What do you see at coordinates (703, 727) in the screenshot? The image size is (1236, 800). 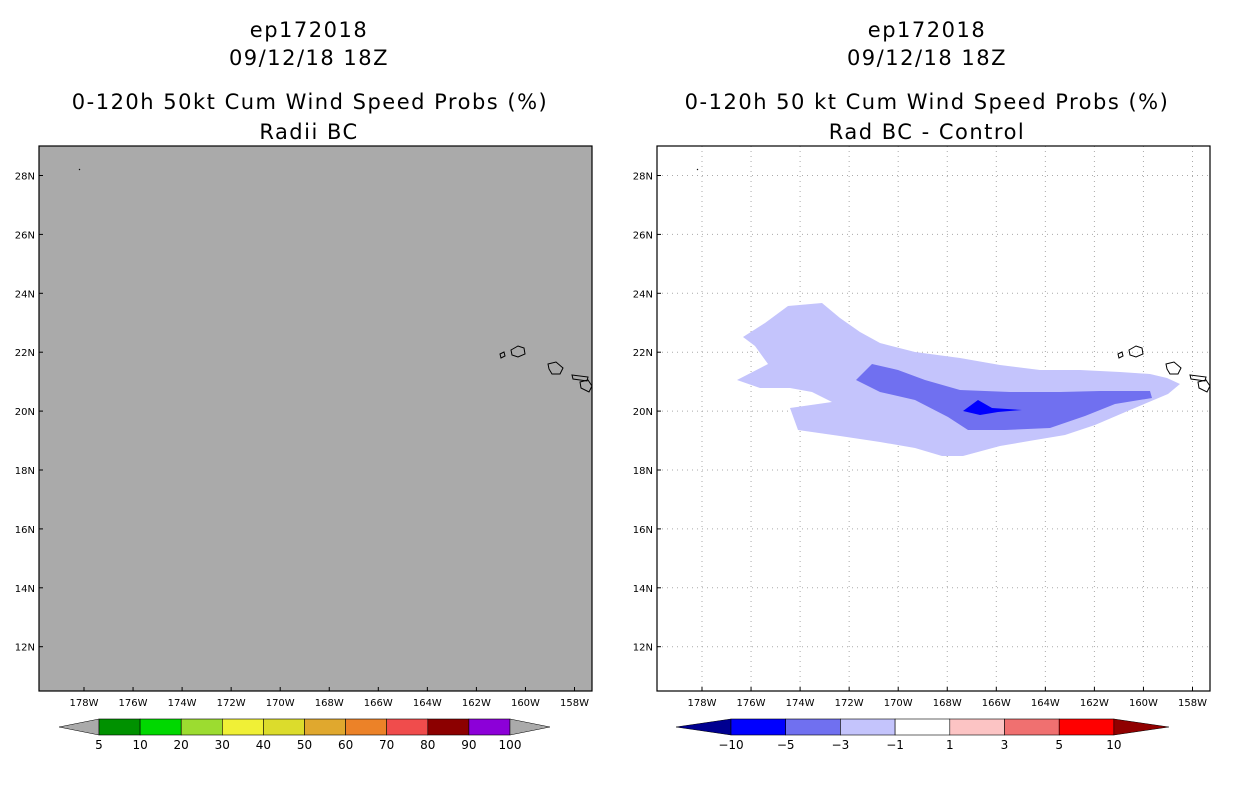 I see `right-colorbar-under-arrow` at bounding box center [703, 727].